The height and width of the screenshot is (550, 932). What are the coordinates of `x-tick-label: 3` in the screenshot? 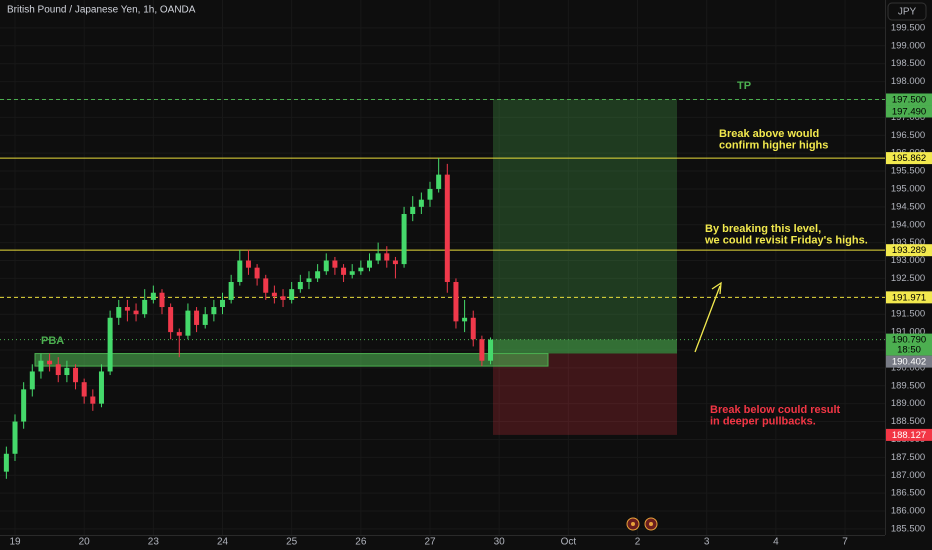 It's located at (707, 542).